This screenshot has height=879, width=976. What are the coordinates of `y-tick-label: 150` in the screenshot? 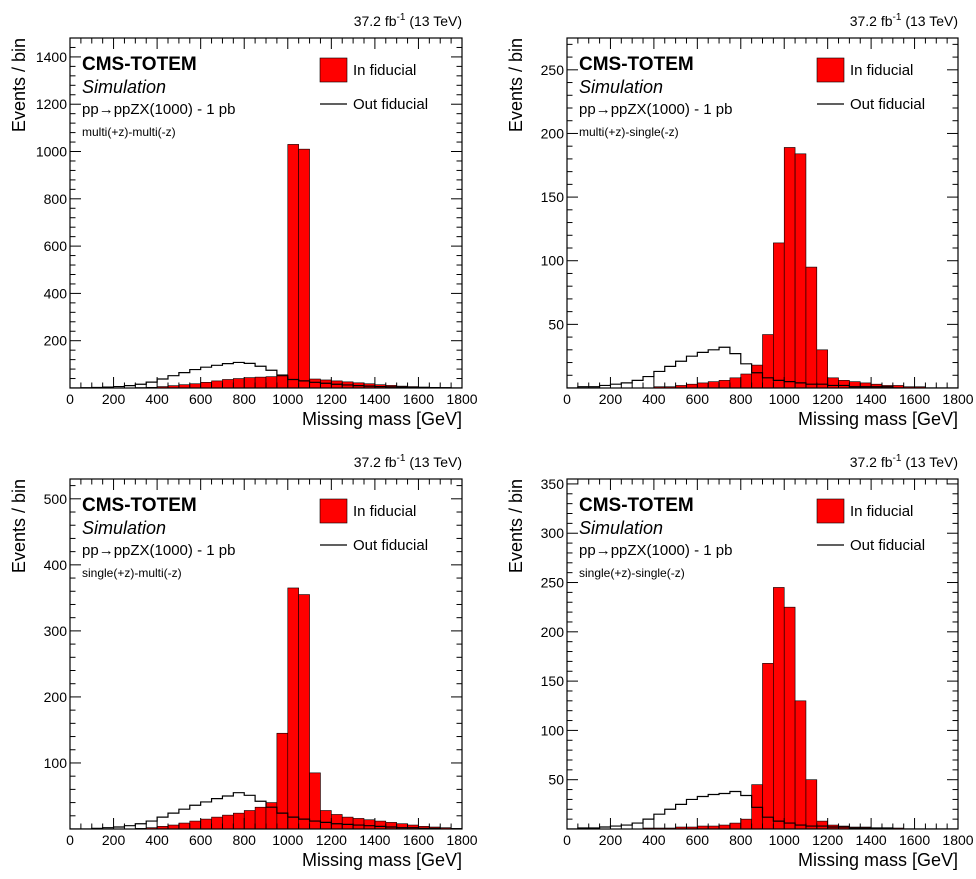 It's located at (553, 681).